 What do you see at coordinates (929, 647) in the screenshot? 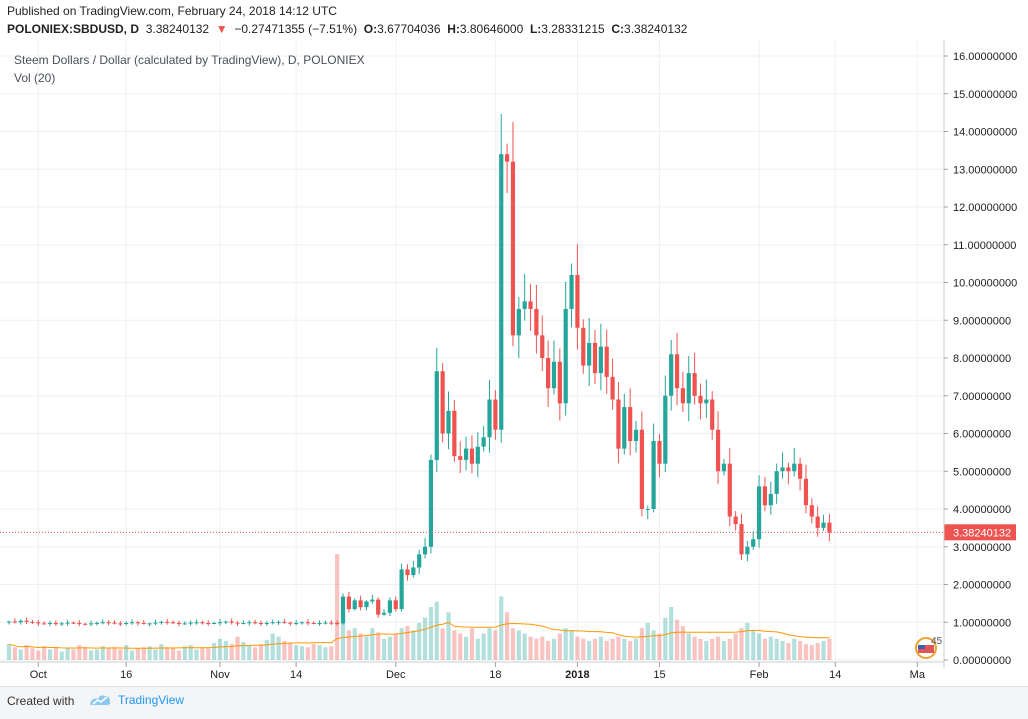
I see `flag-badge-icon: 45` at bounding box center [929, 647].